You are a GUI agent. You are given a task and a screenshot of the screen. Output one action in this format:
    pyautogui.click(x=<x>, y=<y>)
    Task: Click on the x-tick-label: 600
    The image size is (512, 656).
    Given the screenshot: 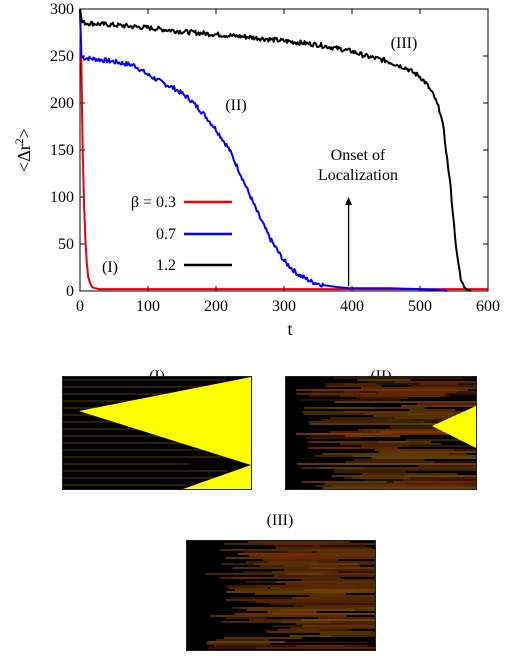 What is the action you would take?
    pyautogui.click(x=488, y=306)
    